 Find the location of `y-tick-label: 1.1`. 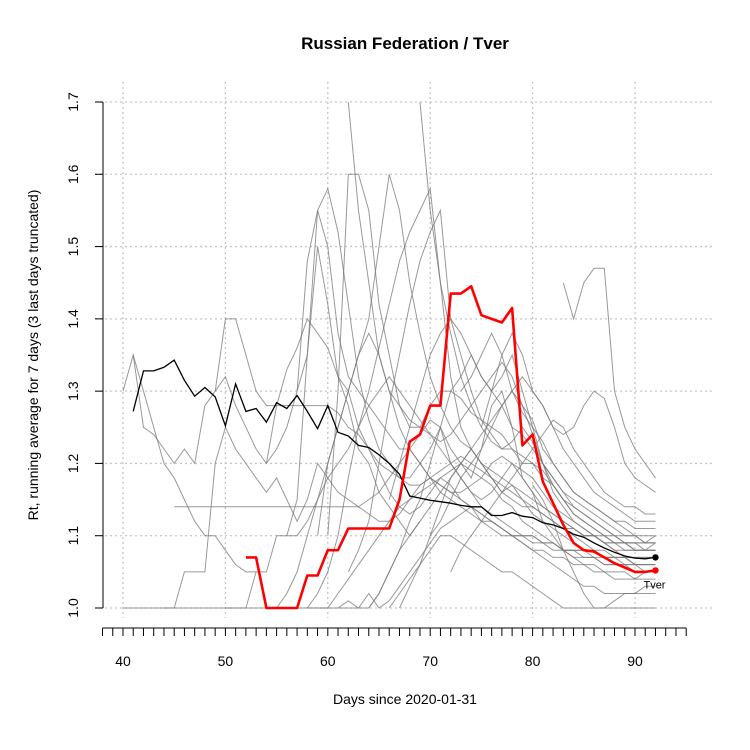

y-tick-label: 1.1 is located at coordinates (73, 536).